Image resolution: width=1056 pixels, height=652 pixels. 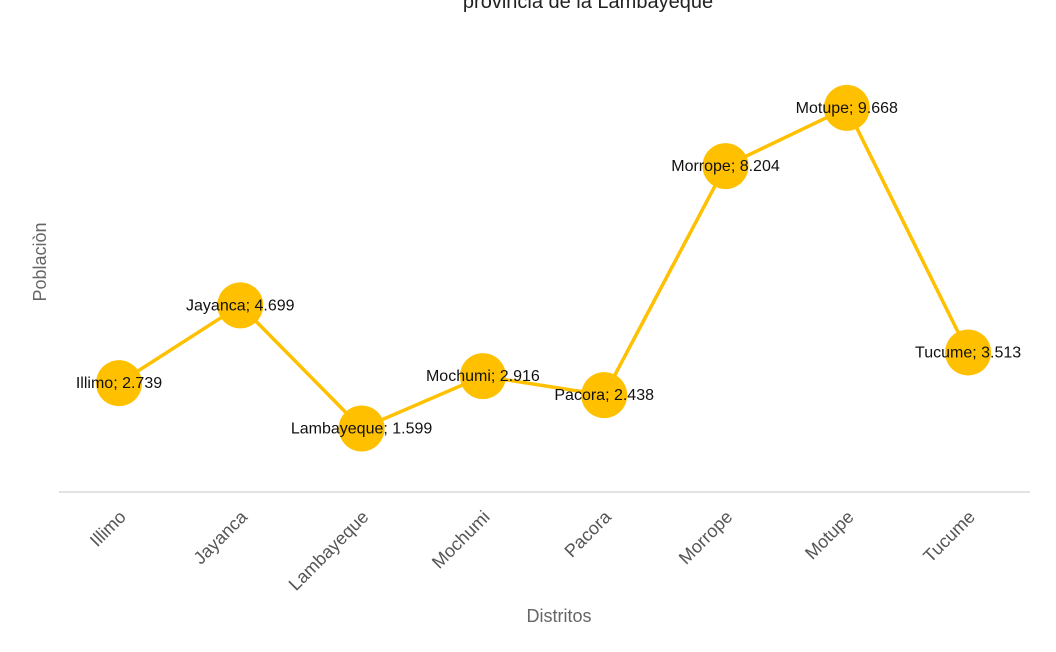 What do you see at coordinates (221, 537) in the screenshot?
I see `x-tick-label-jayanca: Jayanca` at bounding box center [221, 537].